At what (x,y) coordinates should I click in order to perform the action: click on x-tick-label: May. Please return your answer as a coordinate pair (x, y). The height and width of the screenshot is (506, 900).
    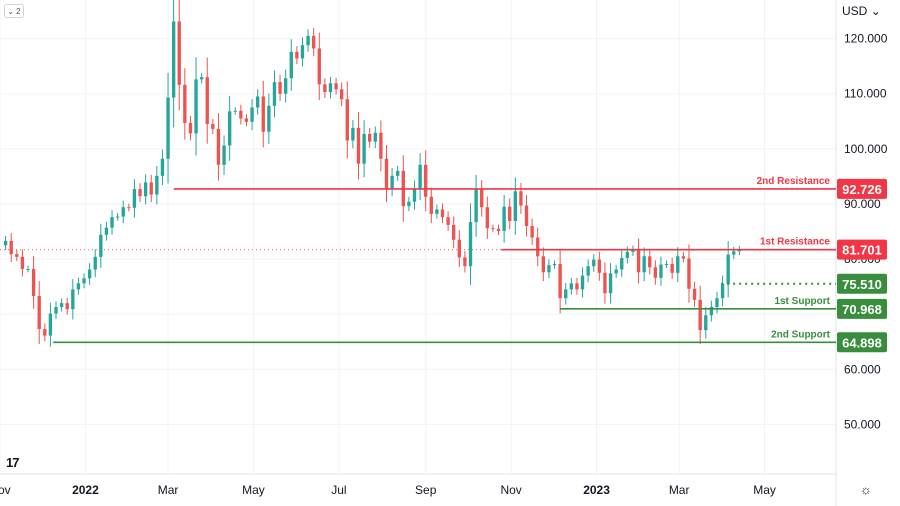
    Looking at the image, I should click on (764, 490).